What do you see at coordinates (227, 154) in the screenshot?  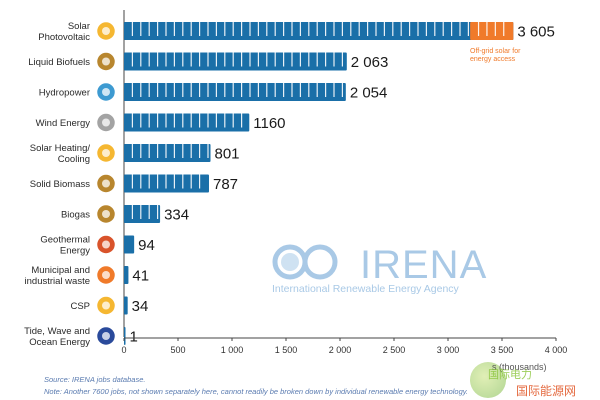 I see `value-label: 801` at bounding box center [227, 154].